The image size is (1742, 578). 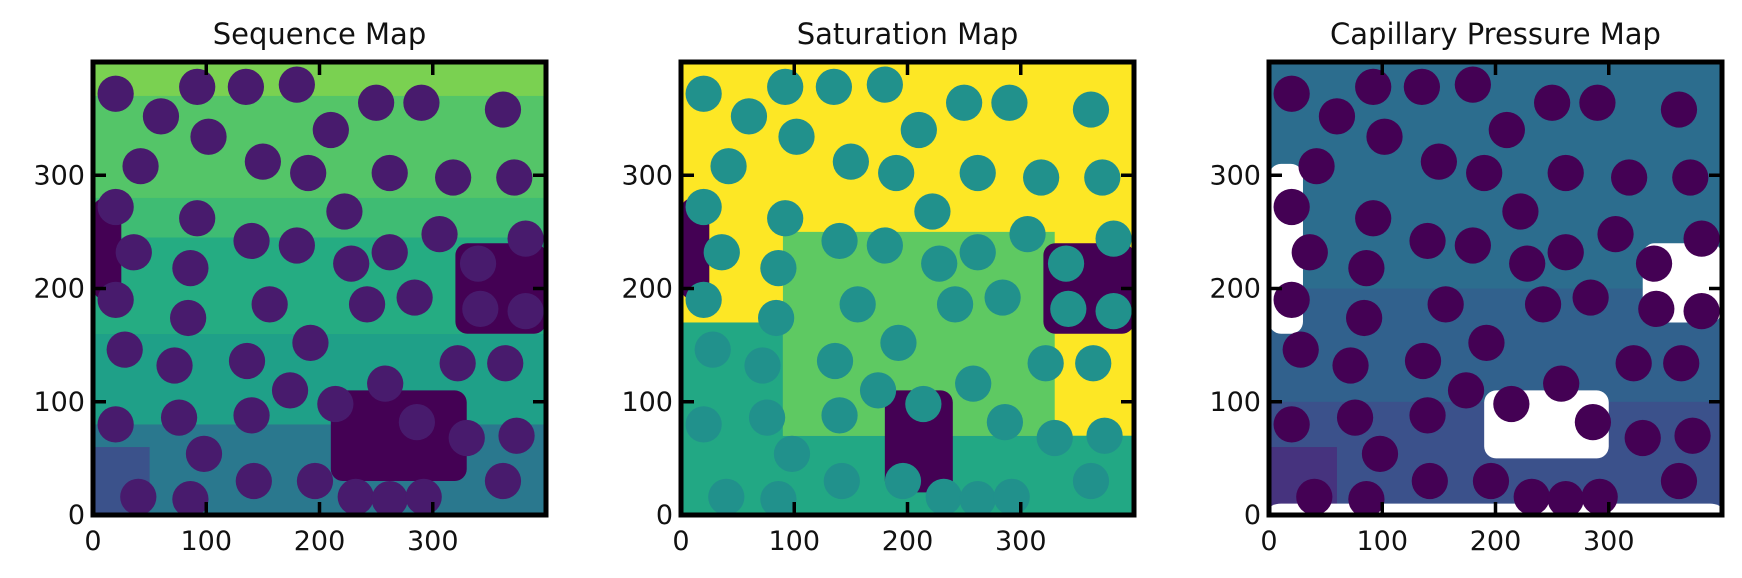 I want to click on x-tick-label-3: 300, so click(x=1609, y=541).